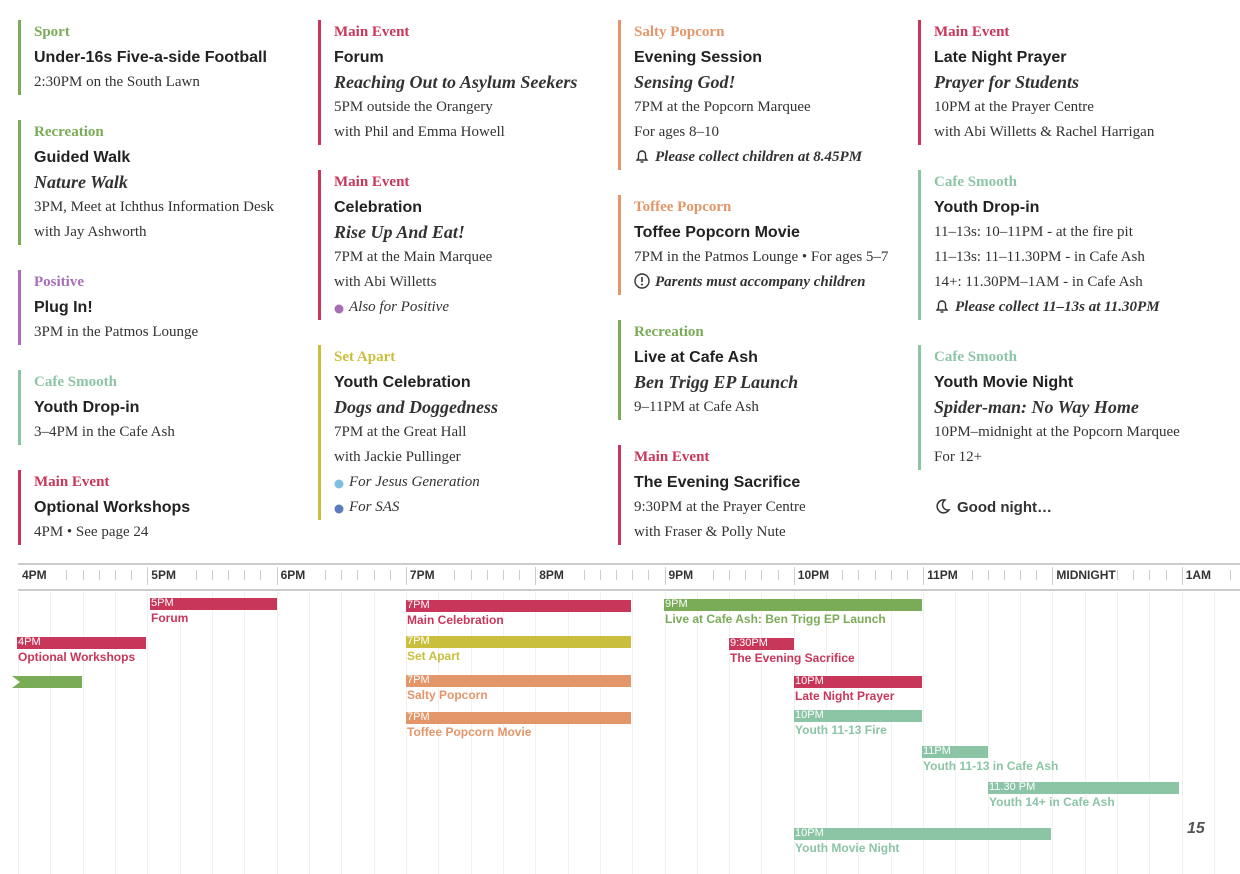  I want to click on hour-label: 1AM, so click(1198, 575).